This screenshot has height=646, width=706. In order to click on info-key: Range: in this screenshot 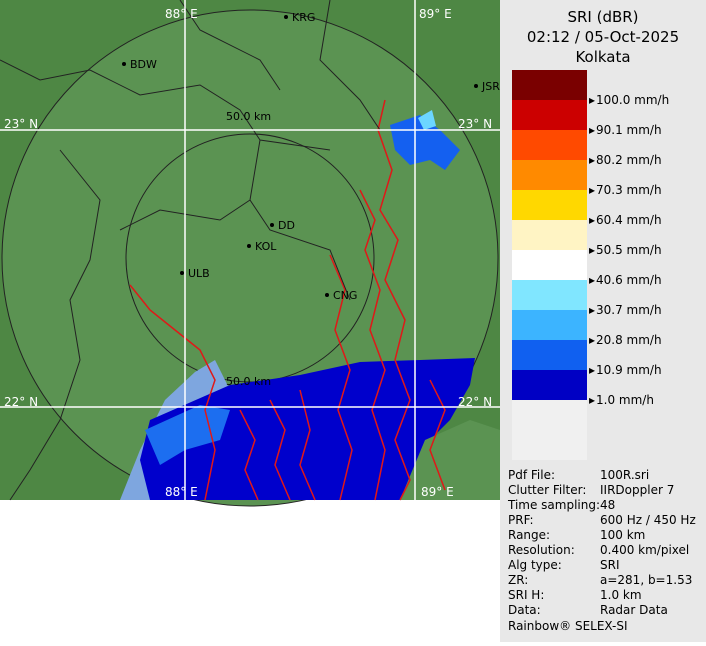, I will do `click(529, 535)`.